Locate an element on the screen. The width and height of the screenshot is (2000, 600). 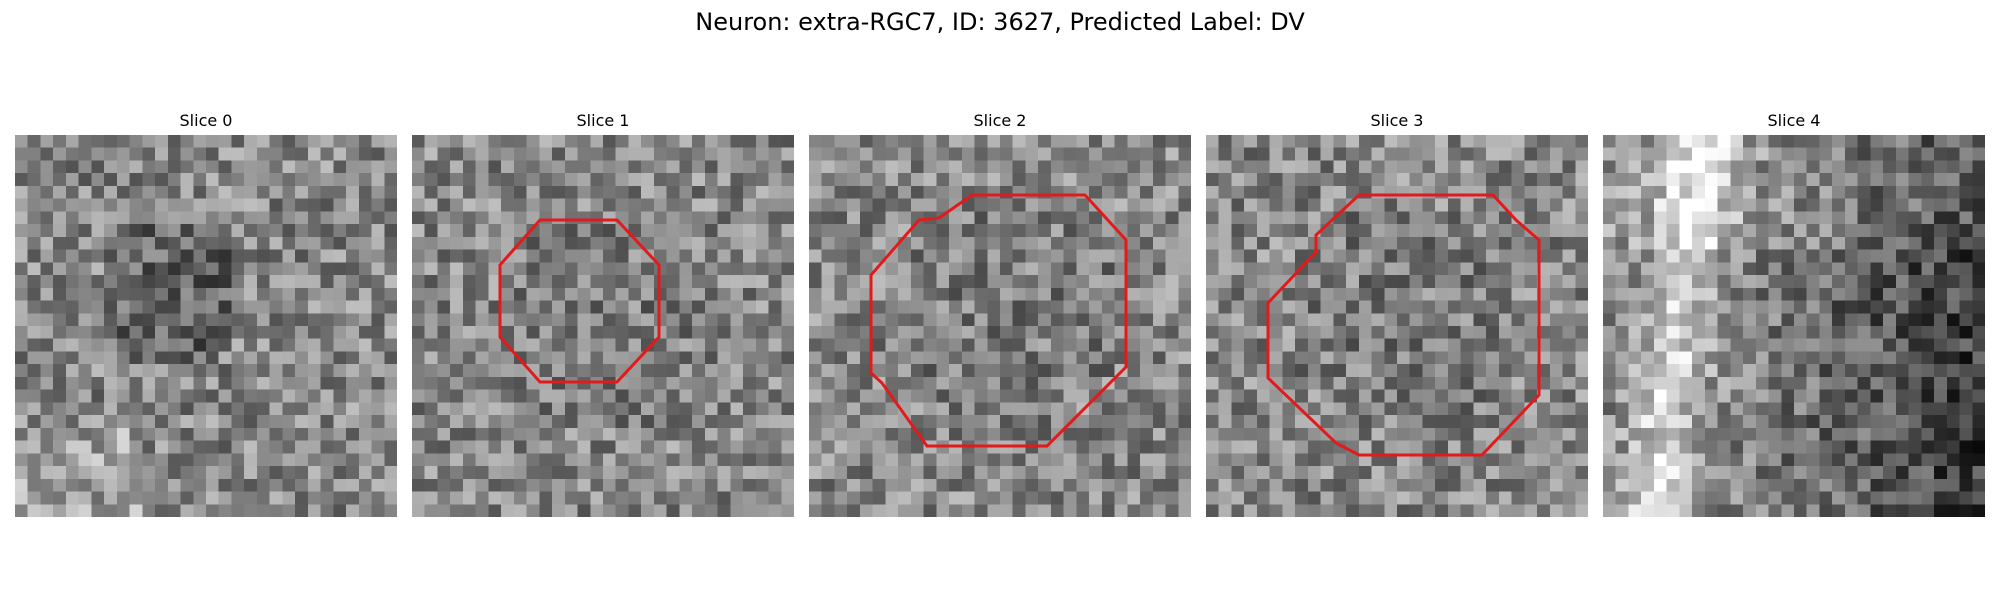
slice-title: Slice 3 is located at coordinates (1397, 120).